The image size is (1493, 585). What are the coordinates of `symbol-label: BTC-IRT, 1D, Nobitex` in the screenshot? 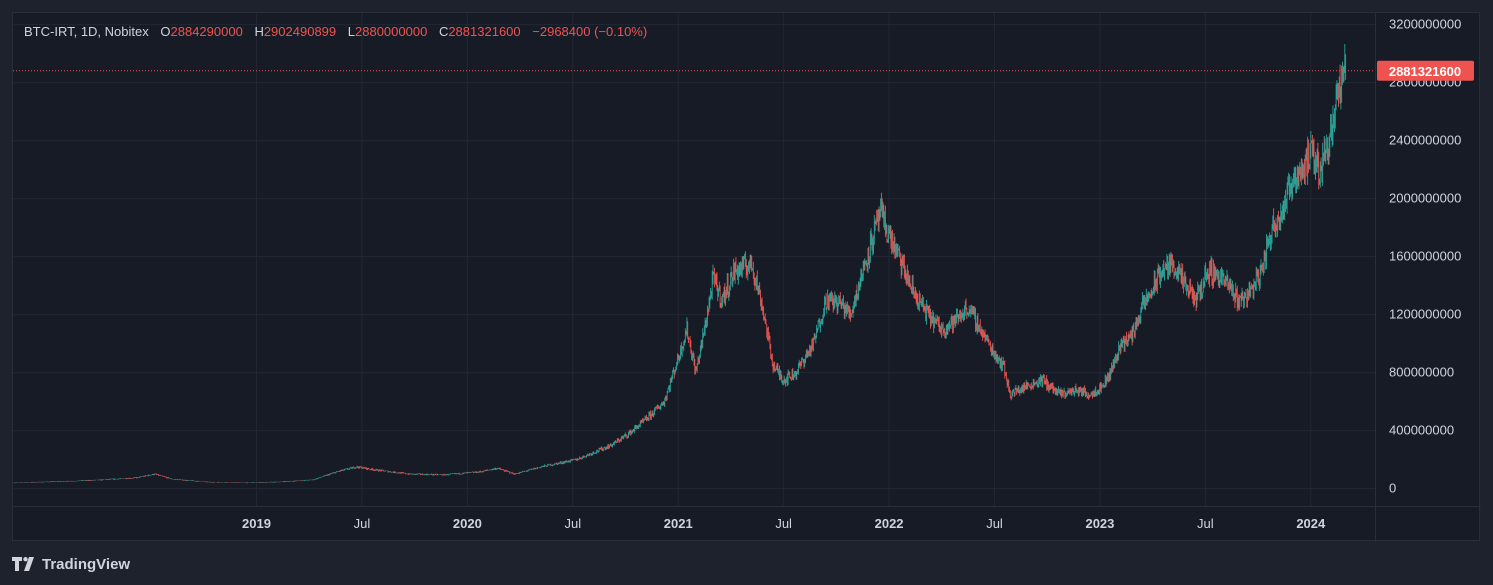 It's located at (86, 31).